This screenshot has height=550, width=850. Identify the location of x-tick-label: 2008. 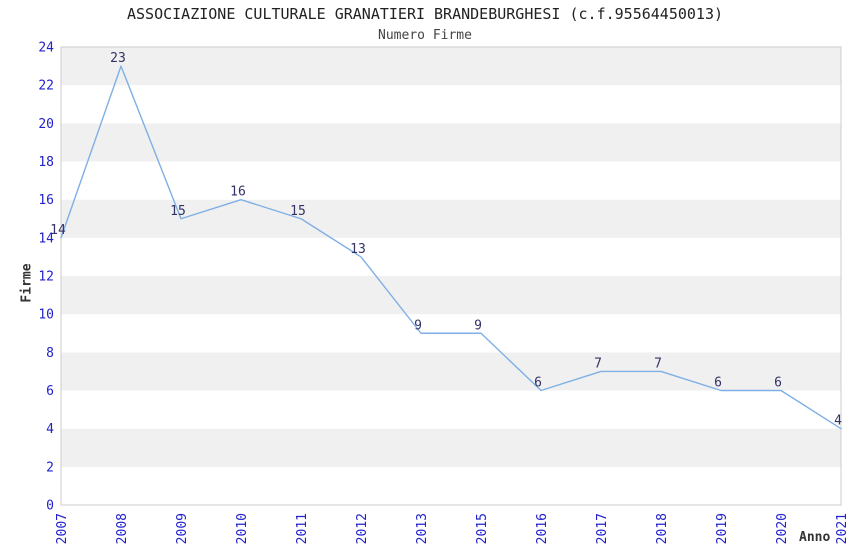
(122, 528).